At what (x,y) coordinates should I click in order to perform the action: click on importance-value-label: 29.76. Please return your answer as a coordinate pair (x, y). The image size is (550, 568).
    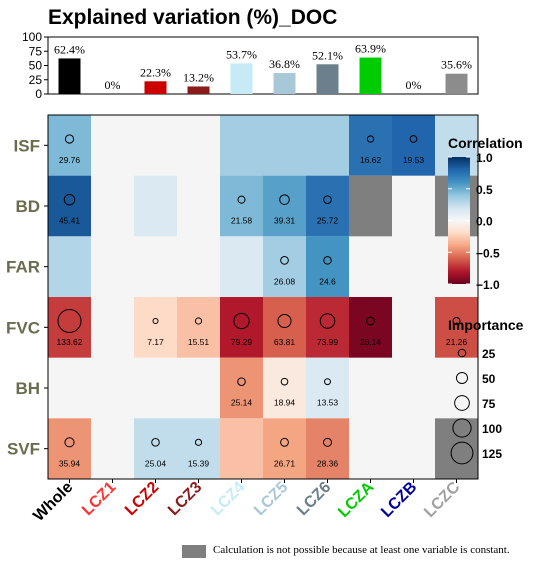
    Looking at the image, I should click on (70, 160).